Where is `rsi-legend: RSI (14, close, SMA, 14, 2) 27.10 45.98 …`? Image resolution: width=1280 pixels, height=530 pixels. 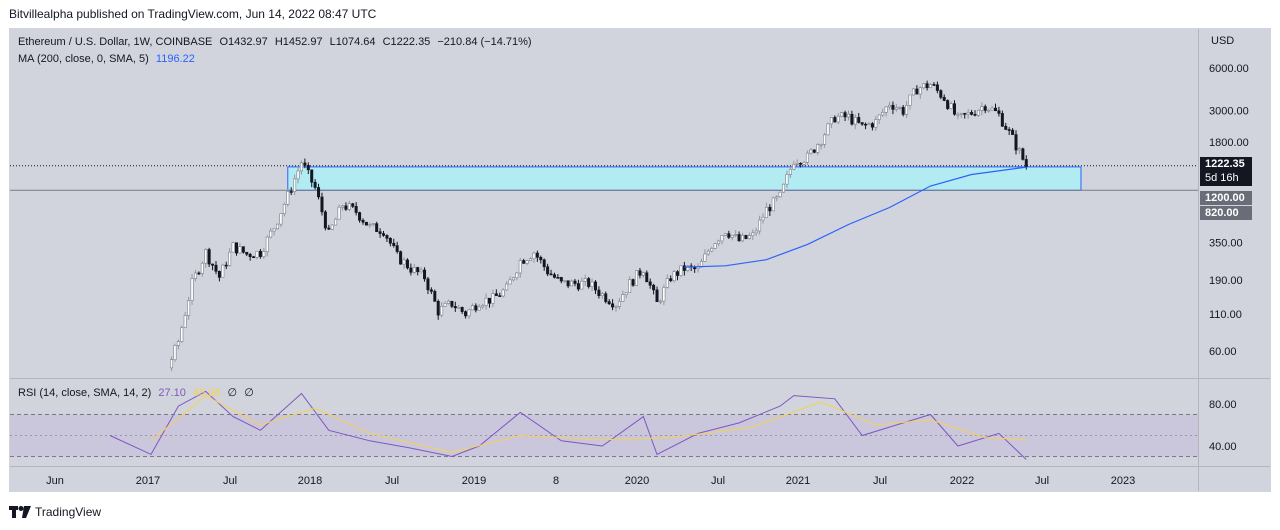
rsi-legend: RSI (14, close, SMA, 14, 2) 27.10 45.98 … is located at coordinates (136, 392).